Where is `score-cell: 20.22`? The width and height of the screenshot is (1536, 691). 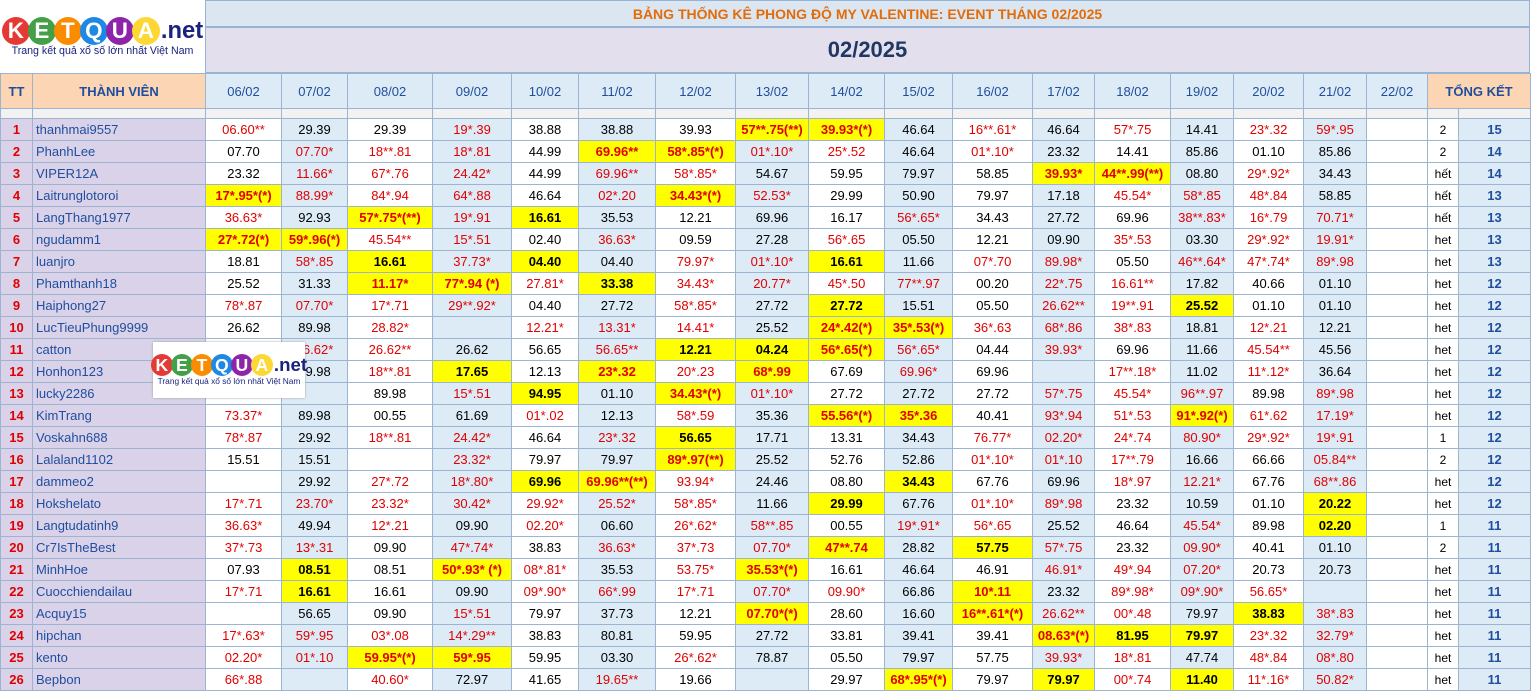 score-cell: 20.22 is located at coordinates (1335, 503).